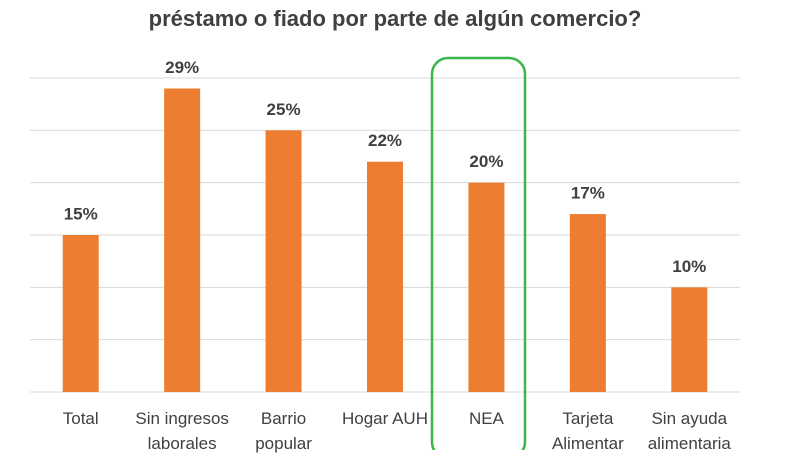 This screenshot has width=800, height=456. Describe the element at coordinates (182, 67) in the screenshot. I see `value-label: 29%` at that location.